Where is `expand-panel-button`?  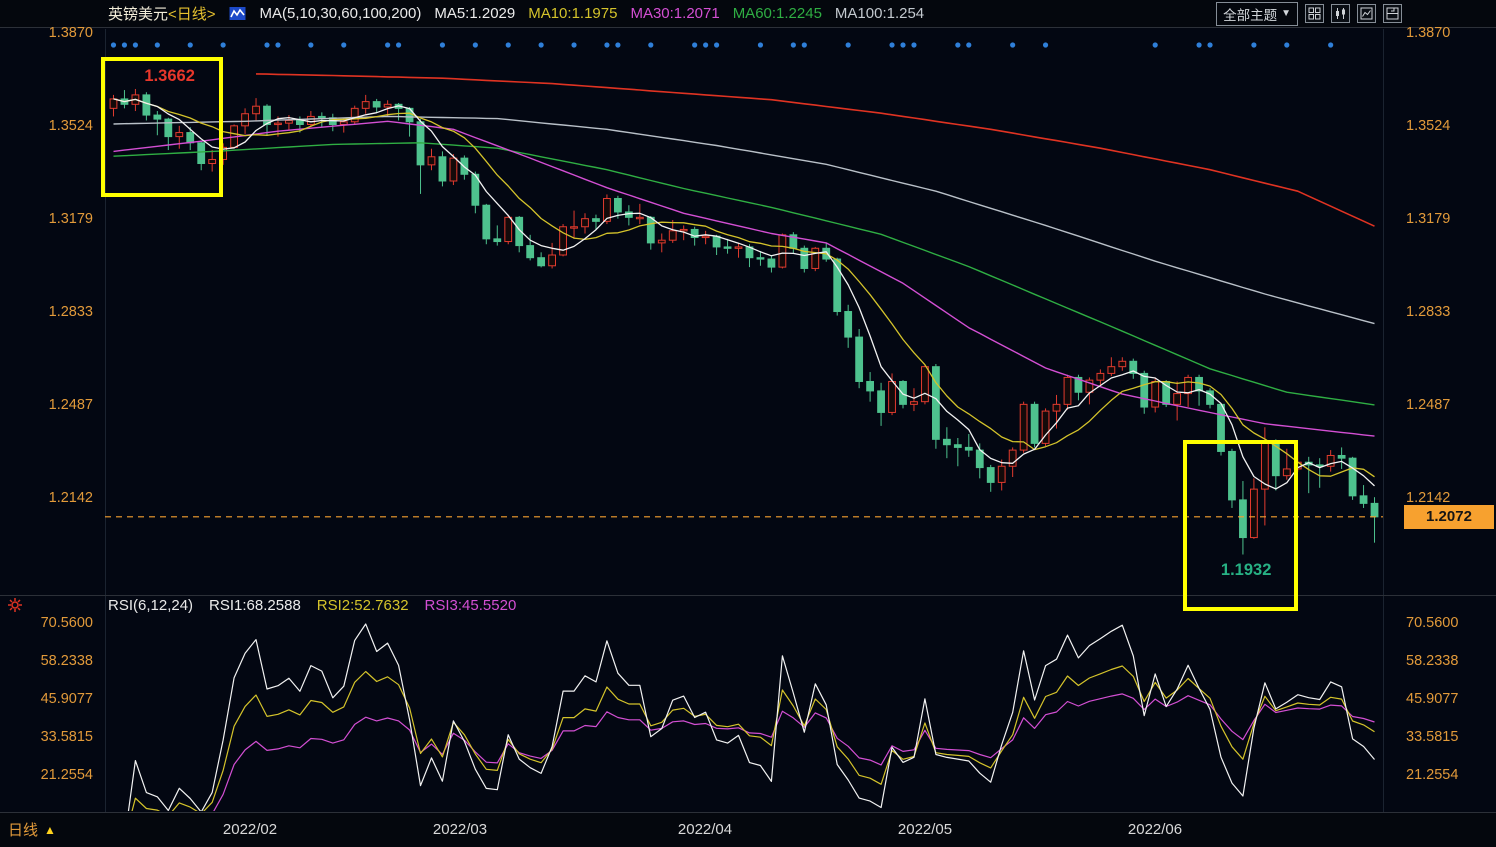
expand-panel-button is located at coordinates (1392, 13).